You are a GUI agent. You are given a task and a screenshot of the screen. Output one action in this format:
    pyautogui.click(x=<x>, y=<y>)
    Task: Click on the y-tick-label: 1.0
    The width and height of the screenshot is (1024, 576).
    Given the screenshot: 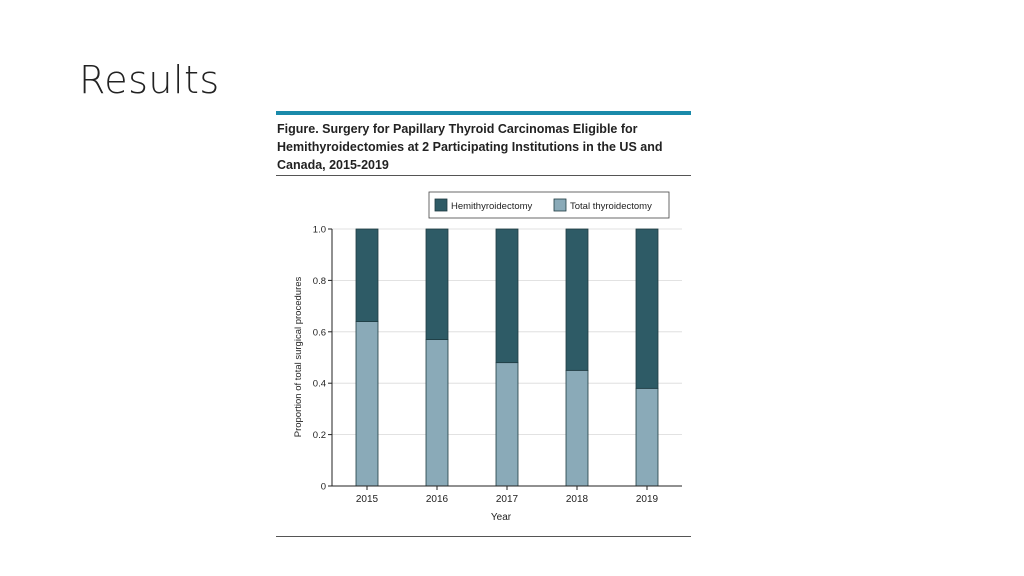 What is the action you would take?
    pyautogui.click(x=319, y=230)
    